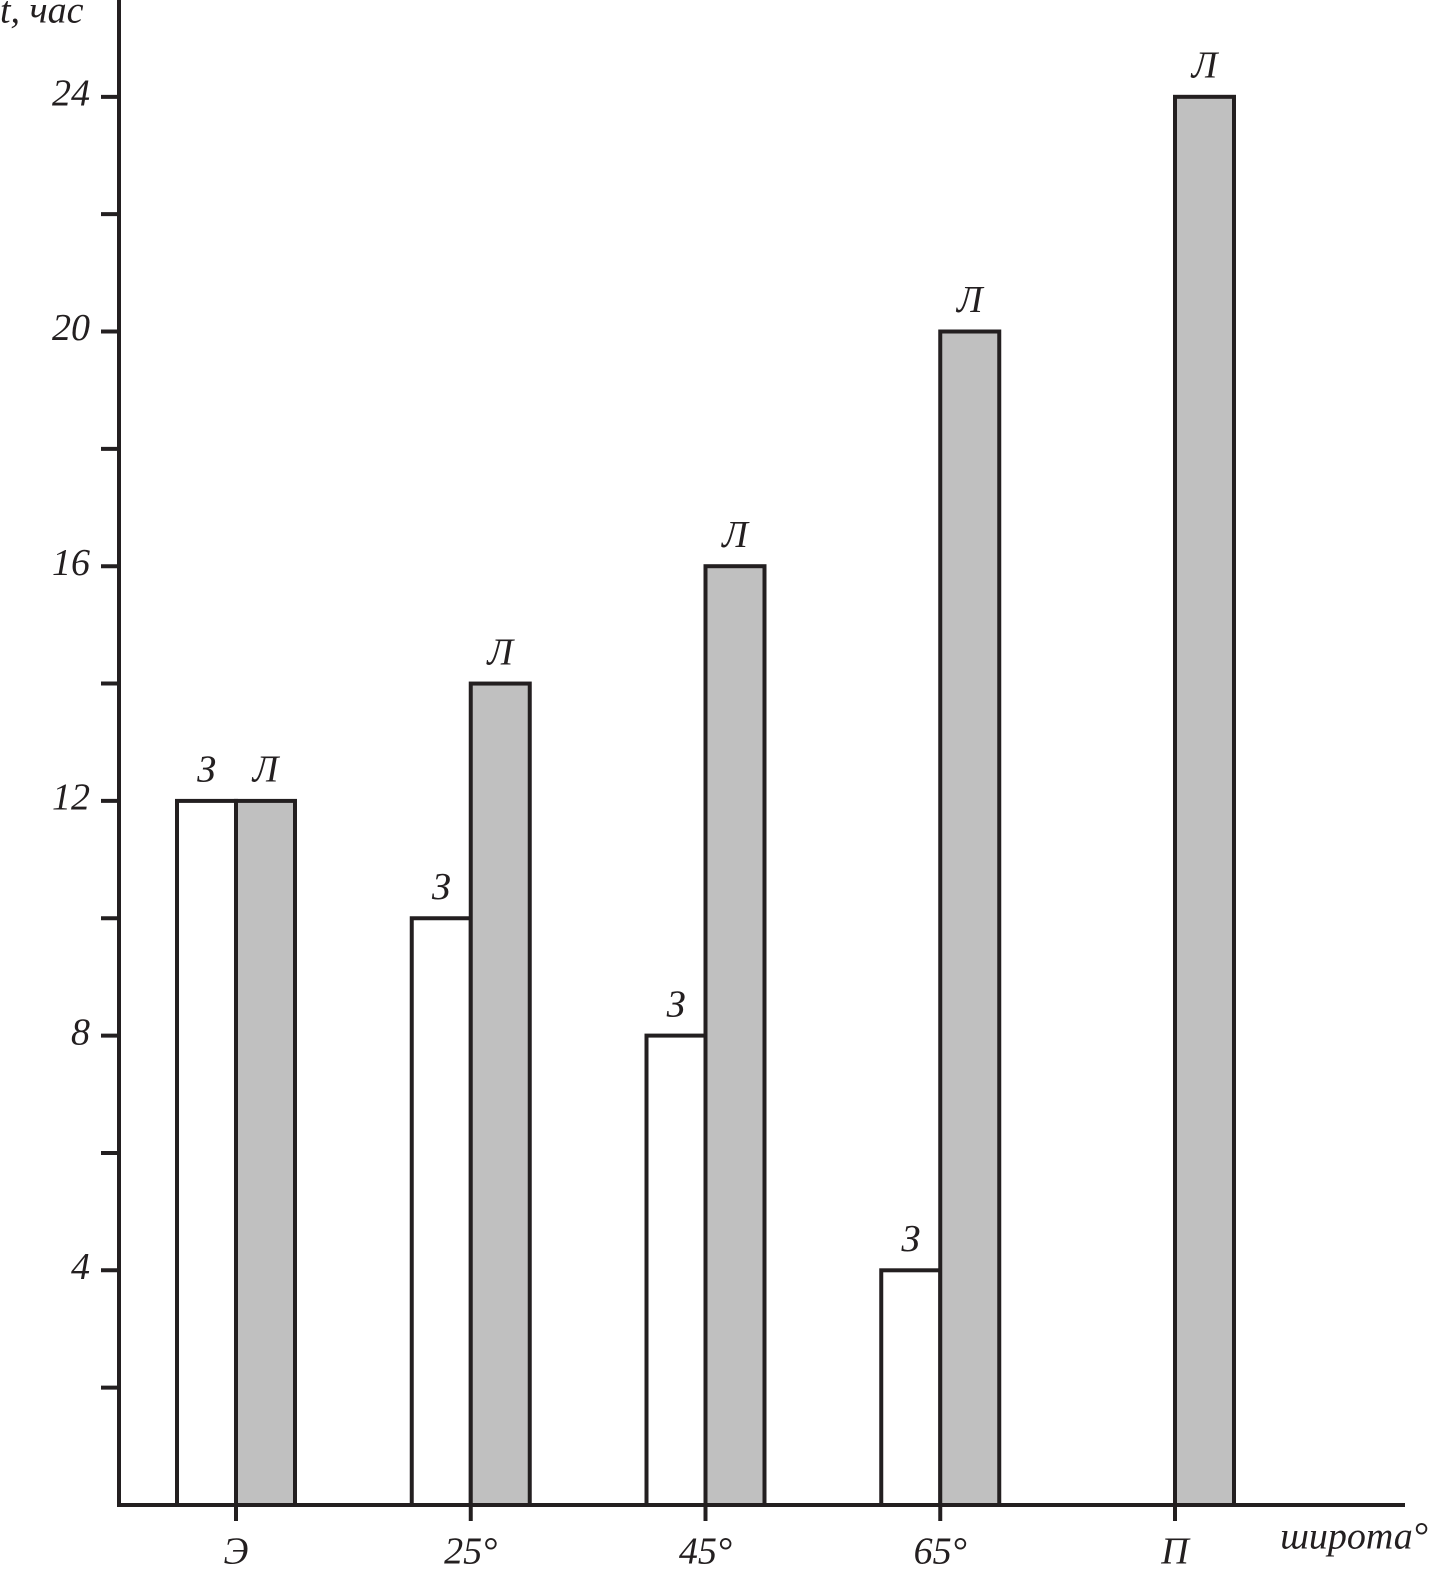 This screenshot has height=1576, width=1434. I want to click on y-tick-label: 12, so click(71, 798).